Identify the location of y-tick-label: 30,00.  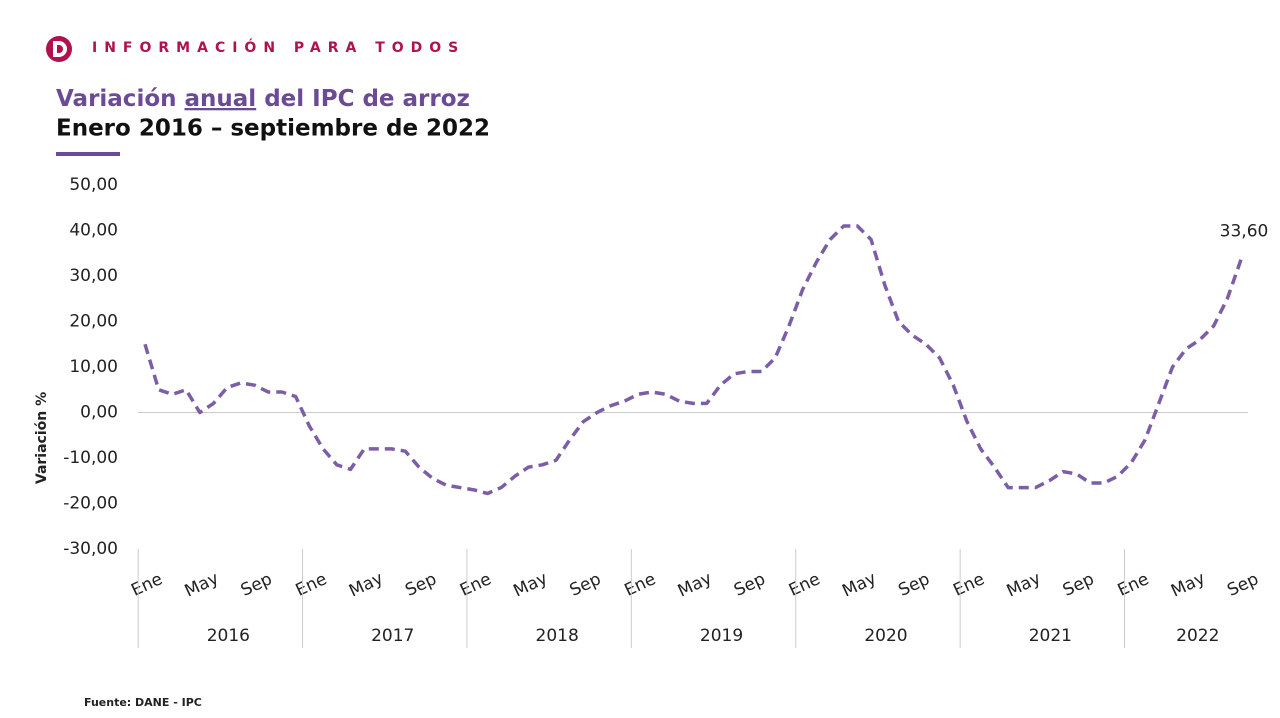
(93, 276).